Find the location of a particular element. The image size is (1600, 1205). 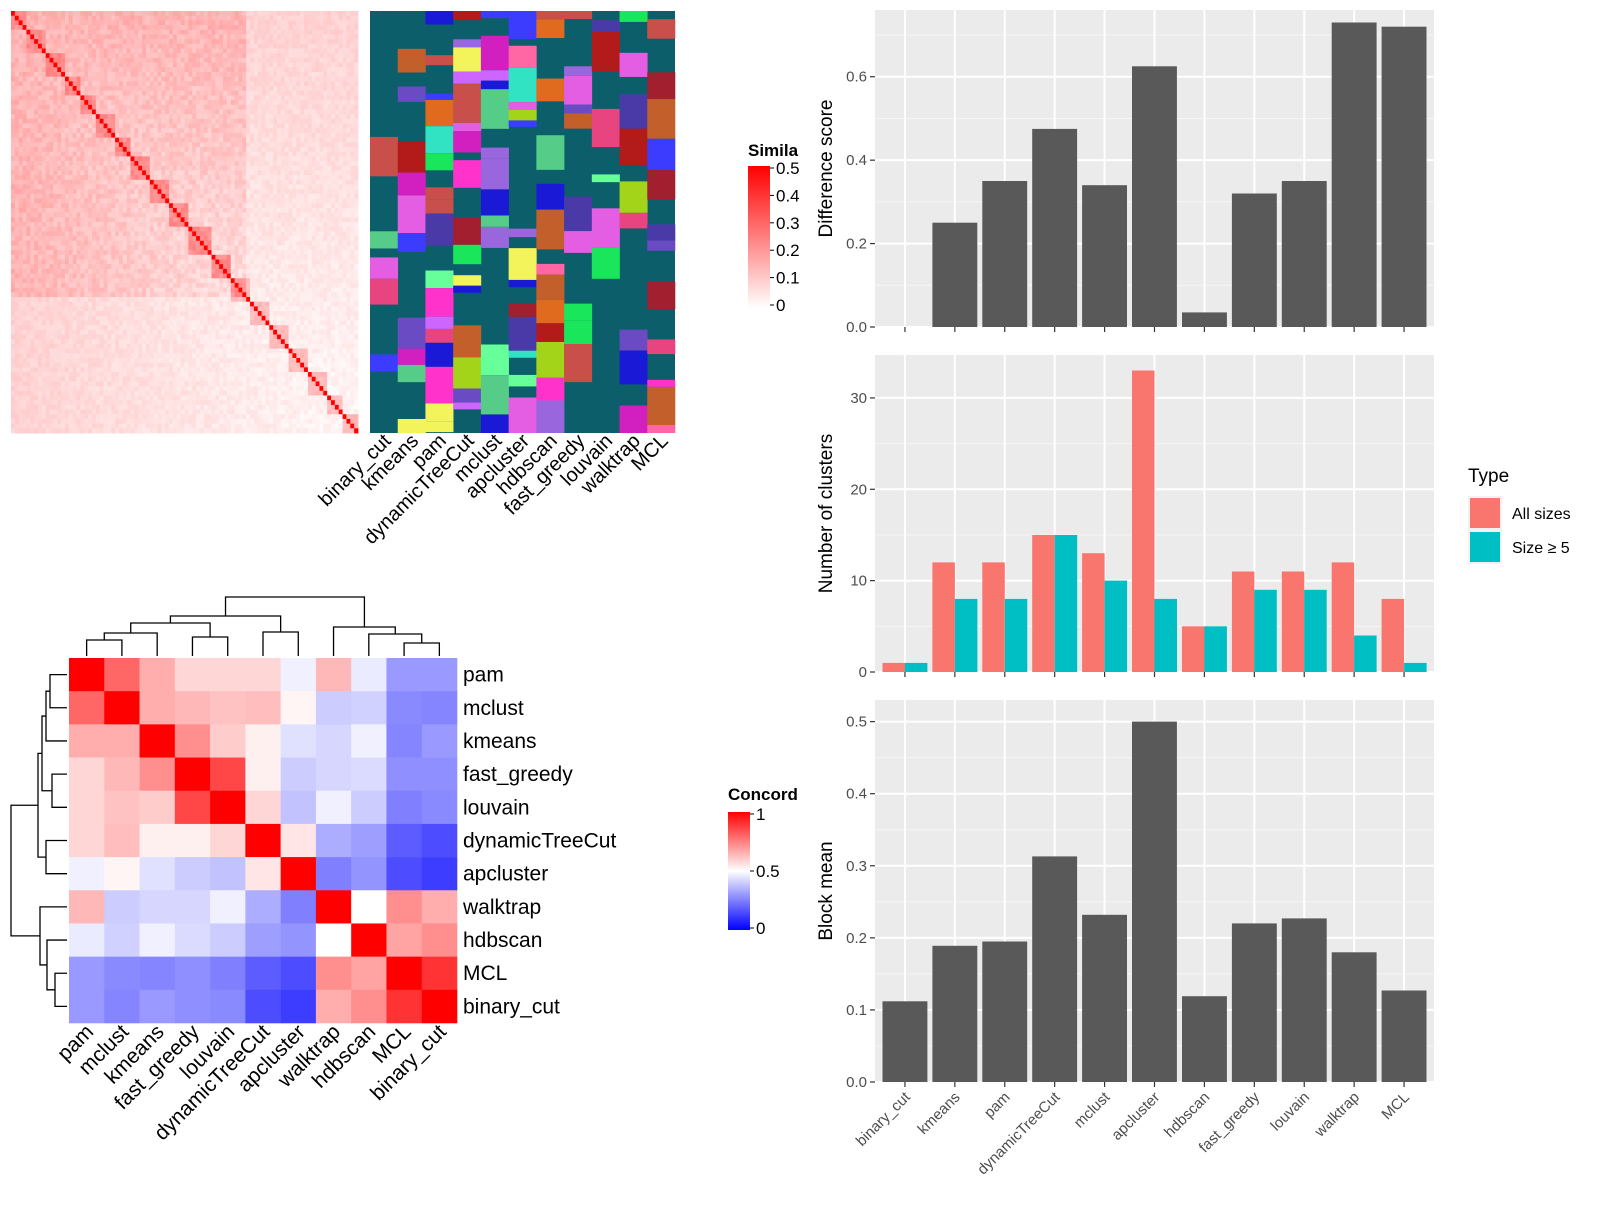

y-tick-label: 0.4 is located at coordinates (856, 160).